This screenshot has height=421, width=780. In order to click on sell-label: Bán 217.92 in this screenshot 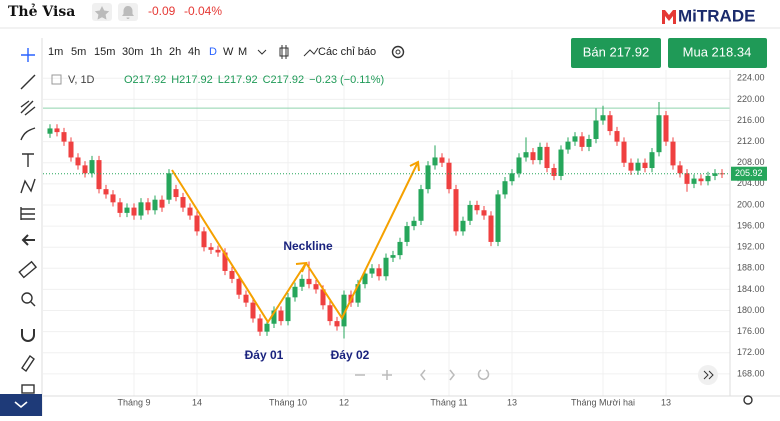, I will do `click(616, 51)`.